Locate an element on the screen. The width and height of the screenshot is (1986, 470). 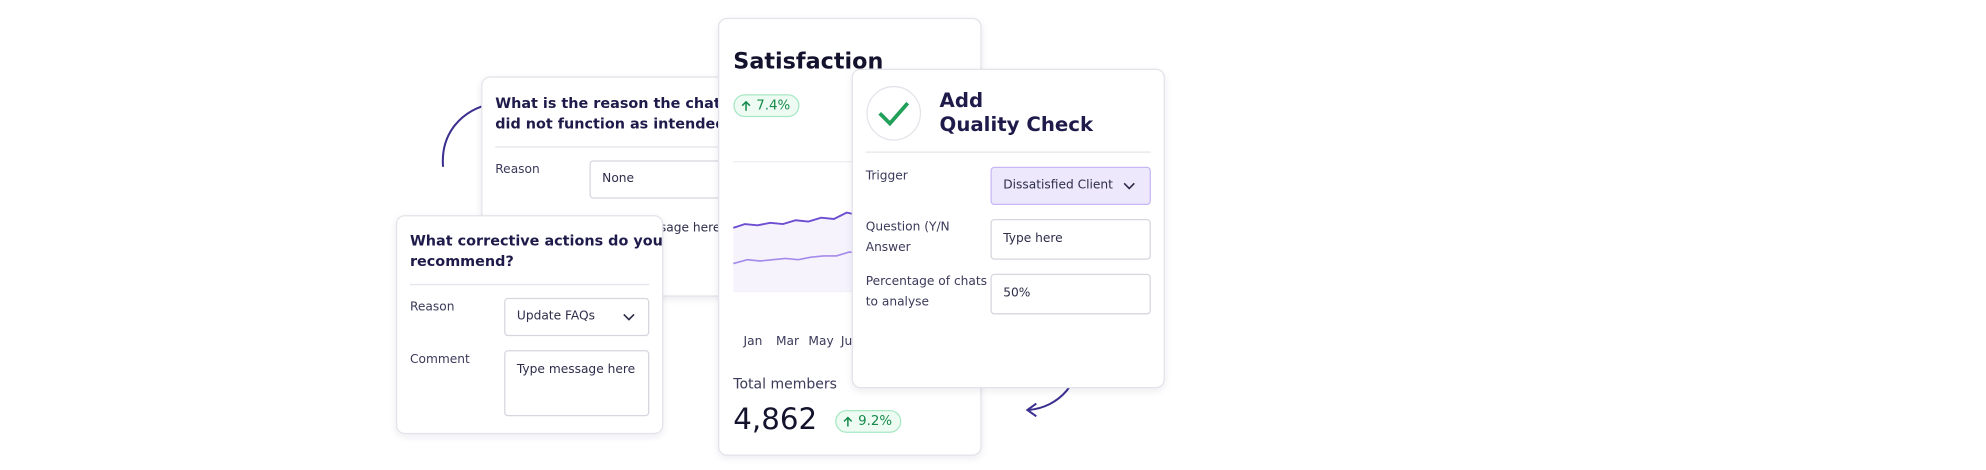
change-badge: 9.2% is located at coordinates (868, 421).